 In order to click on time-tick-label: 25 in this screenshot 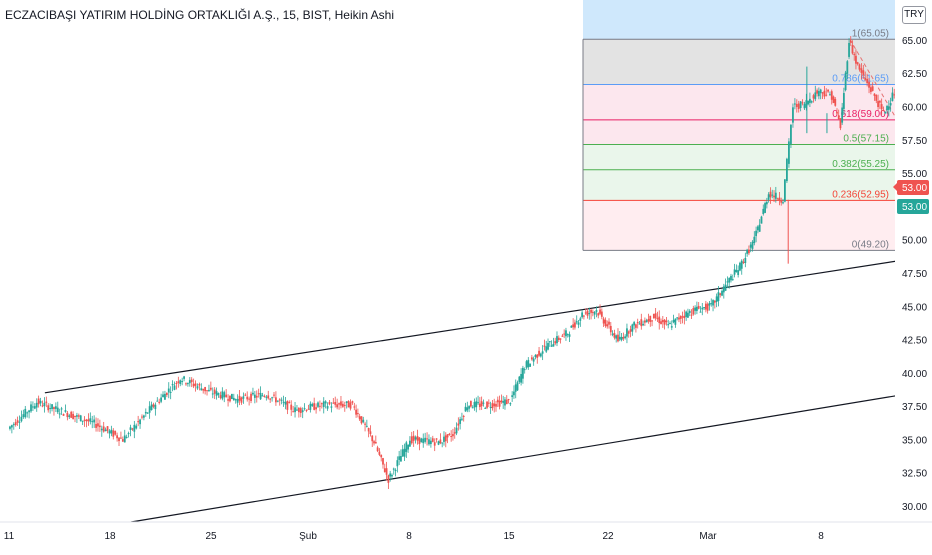, I will do `click(211, 536)`.